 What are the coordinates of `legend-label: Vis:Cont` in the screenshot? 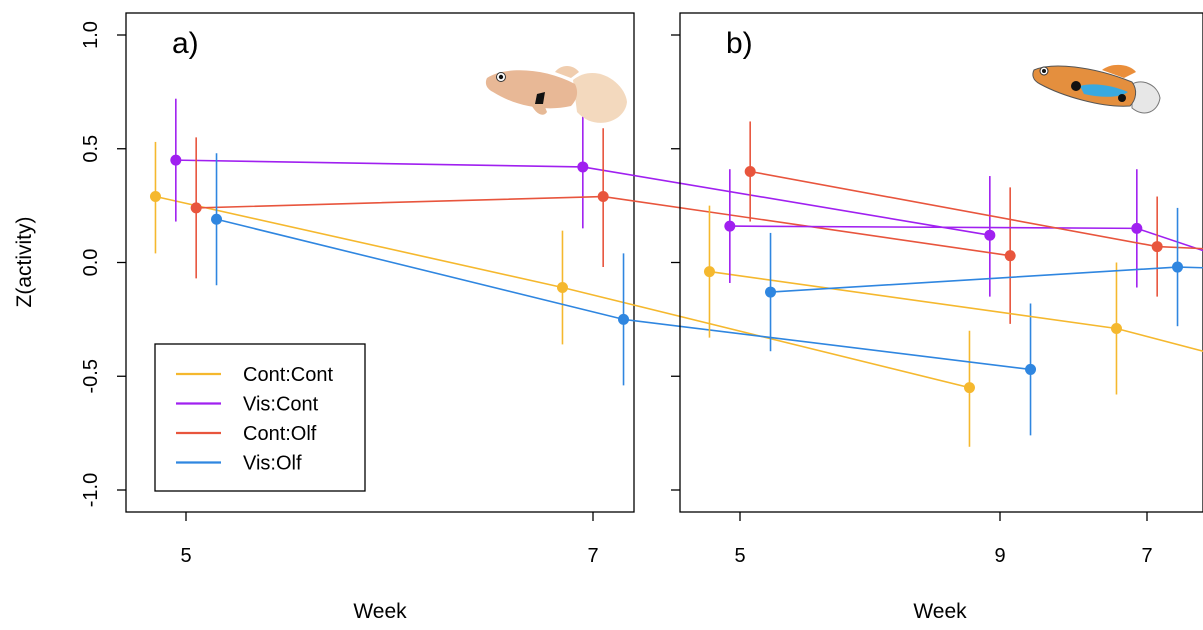 It's located at (281, 405).